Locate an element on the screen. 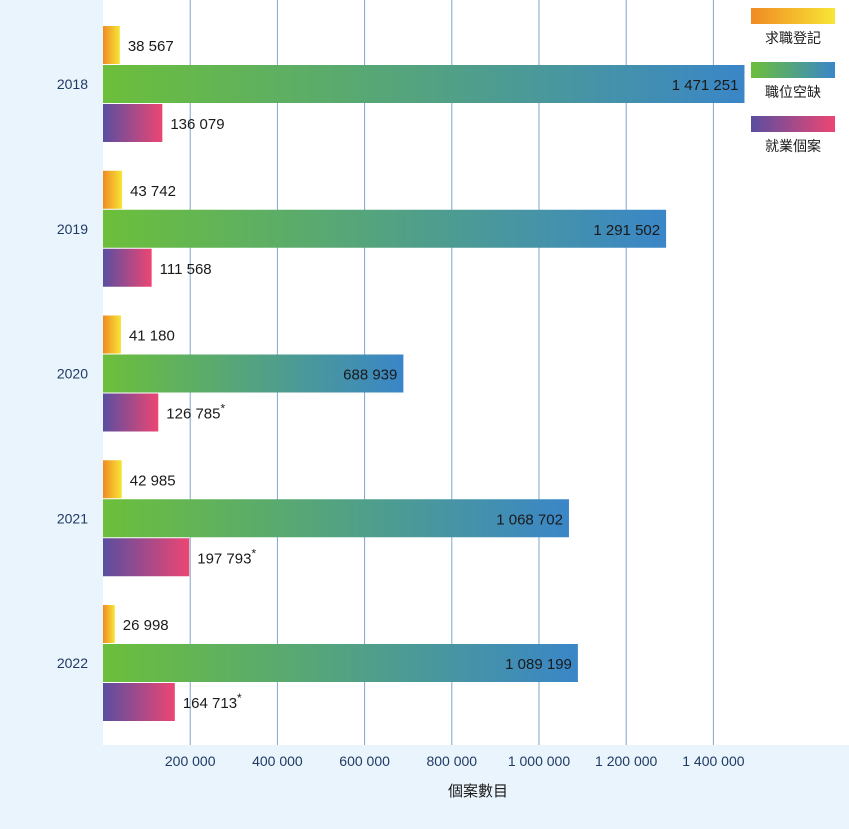 The height and width of the screenshot is (829, 849). data-label-job-registration: 42 985 is located at coordinates (153, 480).